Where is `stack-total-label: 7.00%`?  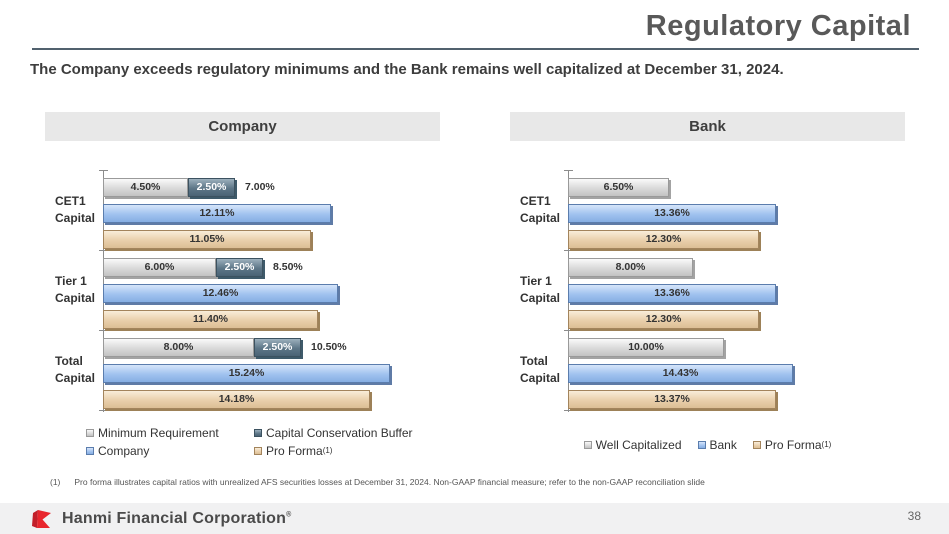 stack-total-label: 7.00% is located at coordinates (260, 187).